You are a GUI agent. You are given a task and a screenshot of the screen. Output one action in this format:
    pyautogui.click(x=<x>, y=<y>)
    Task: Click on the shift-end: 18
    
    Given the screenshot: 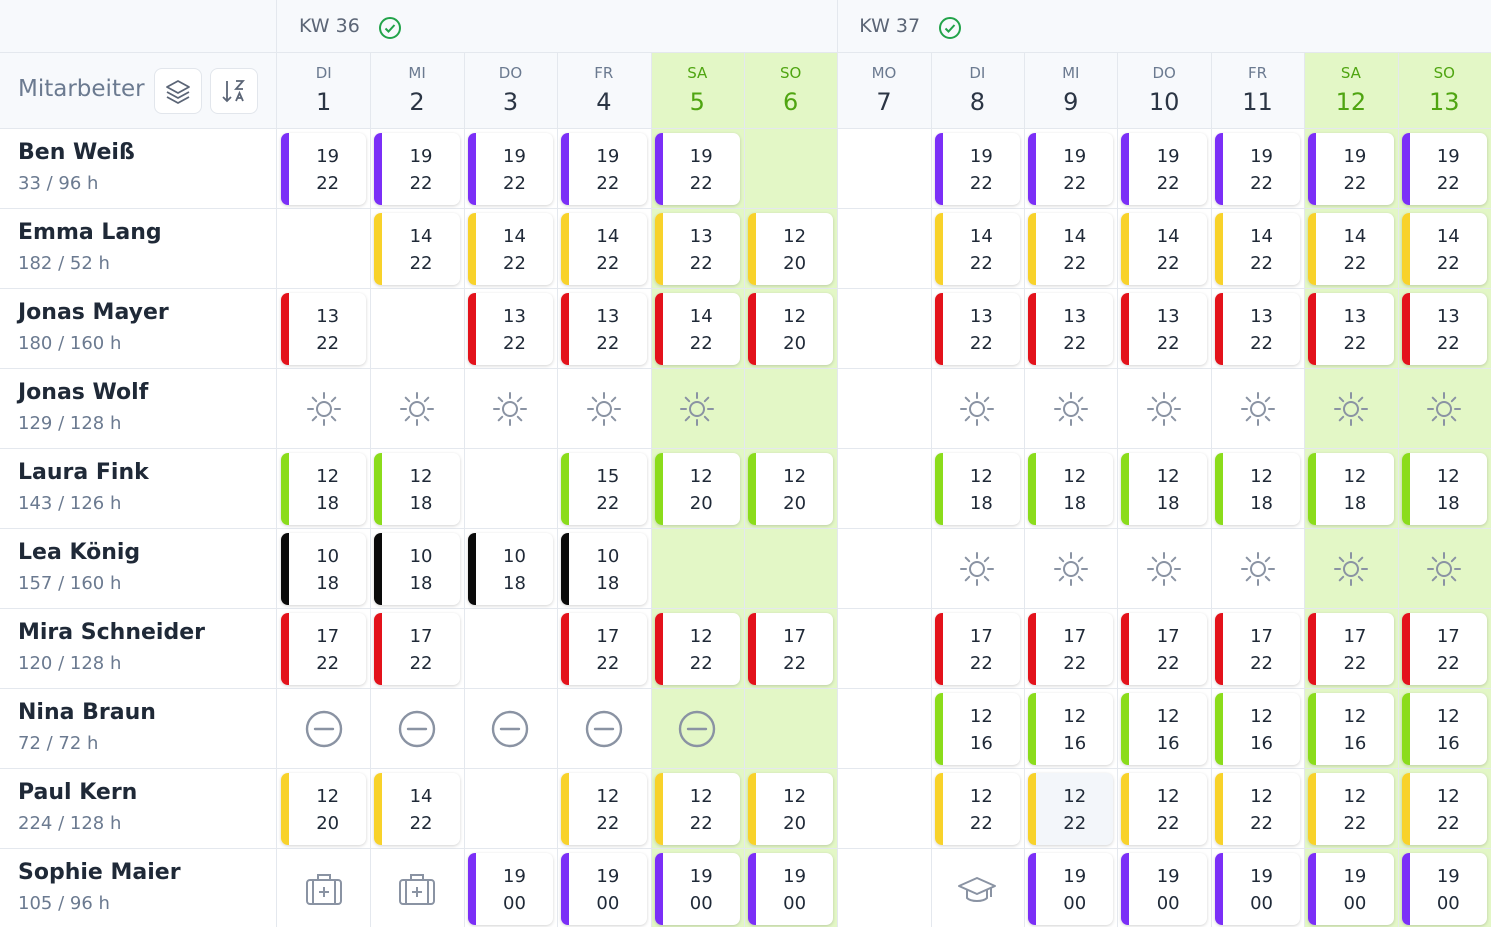 What is the action you would take?
    pyautogui.click(x=514, y=583)
    